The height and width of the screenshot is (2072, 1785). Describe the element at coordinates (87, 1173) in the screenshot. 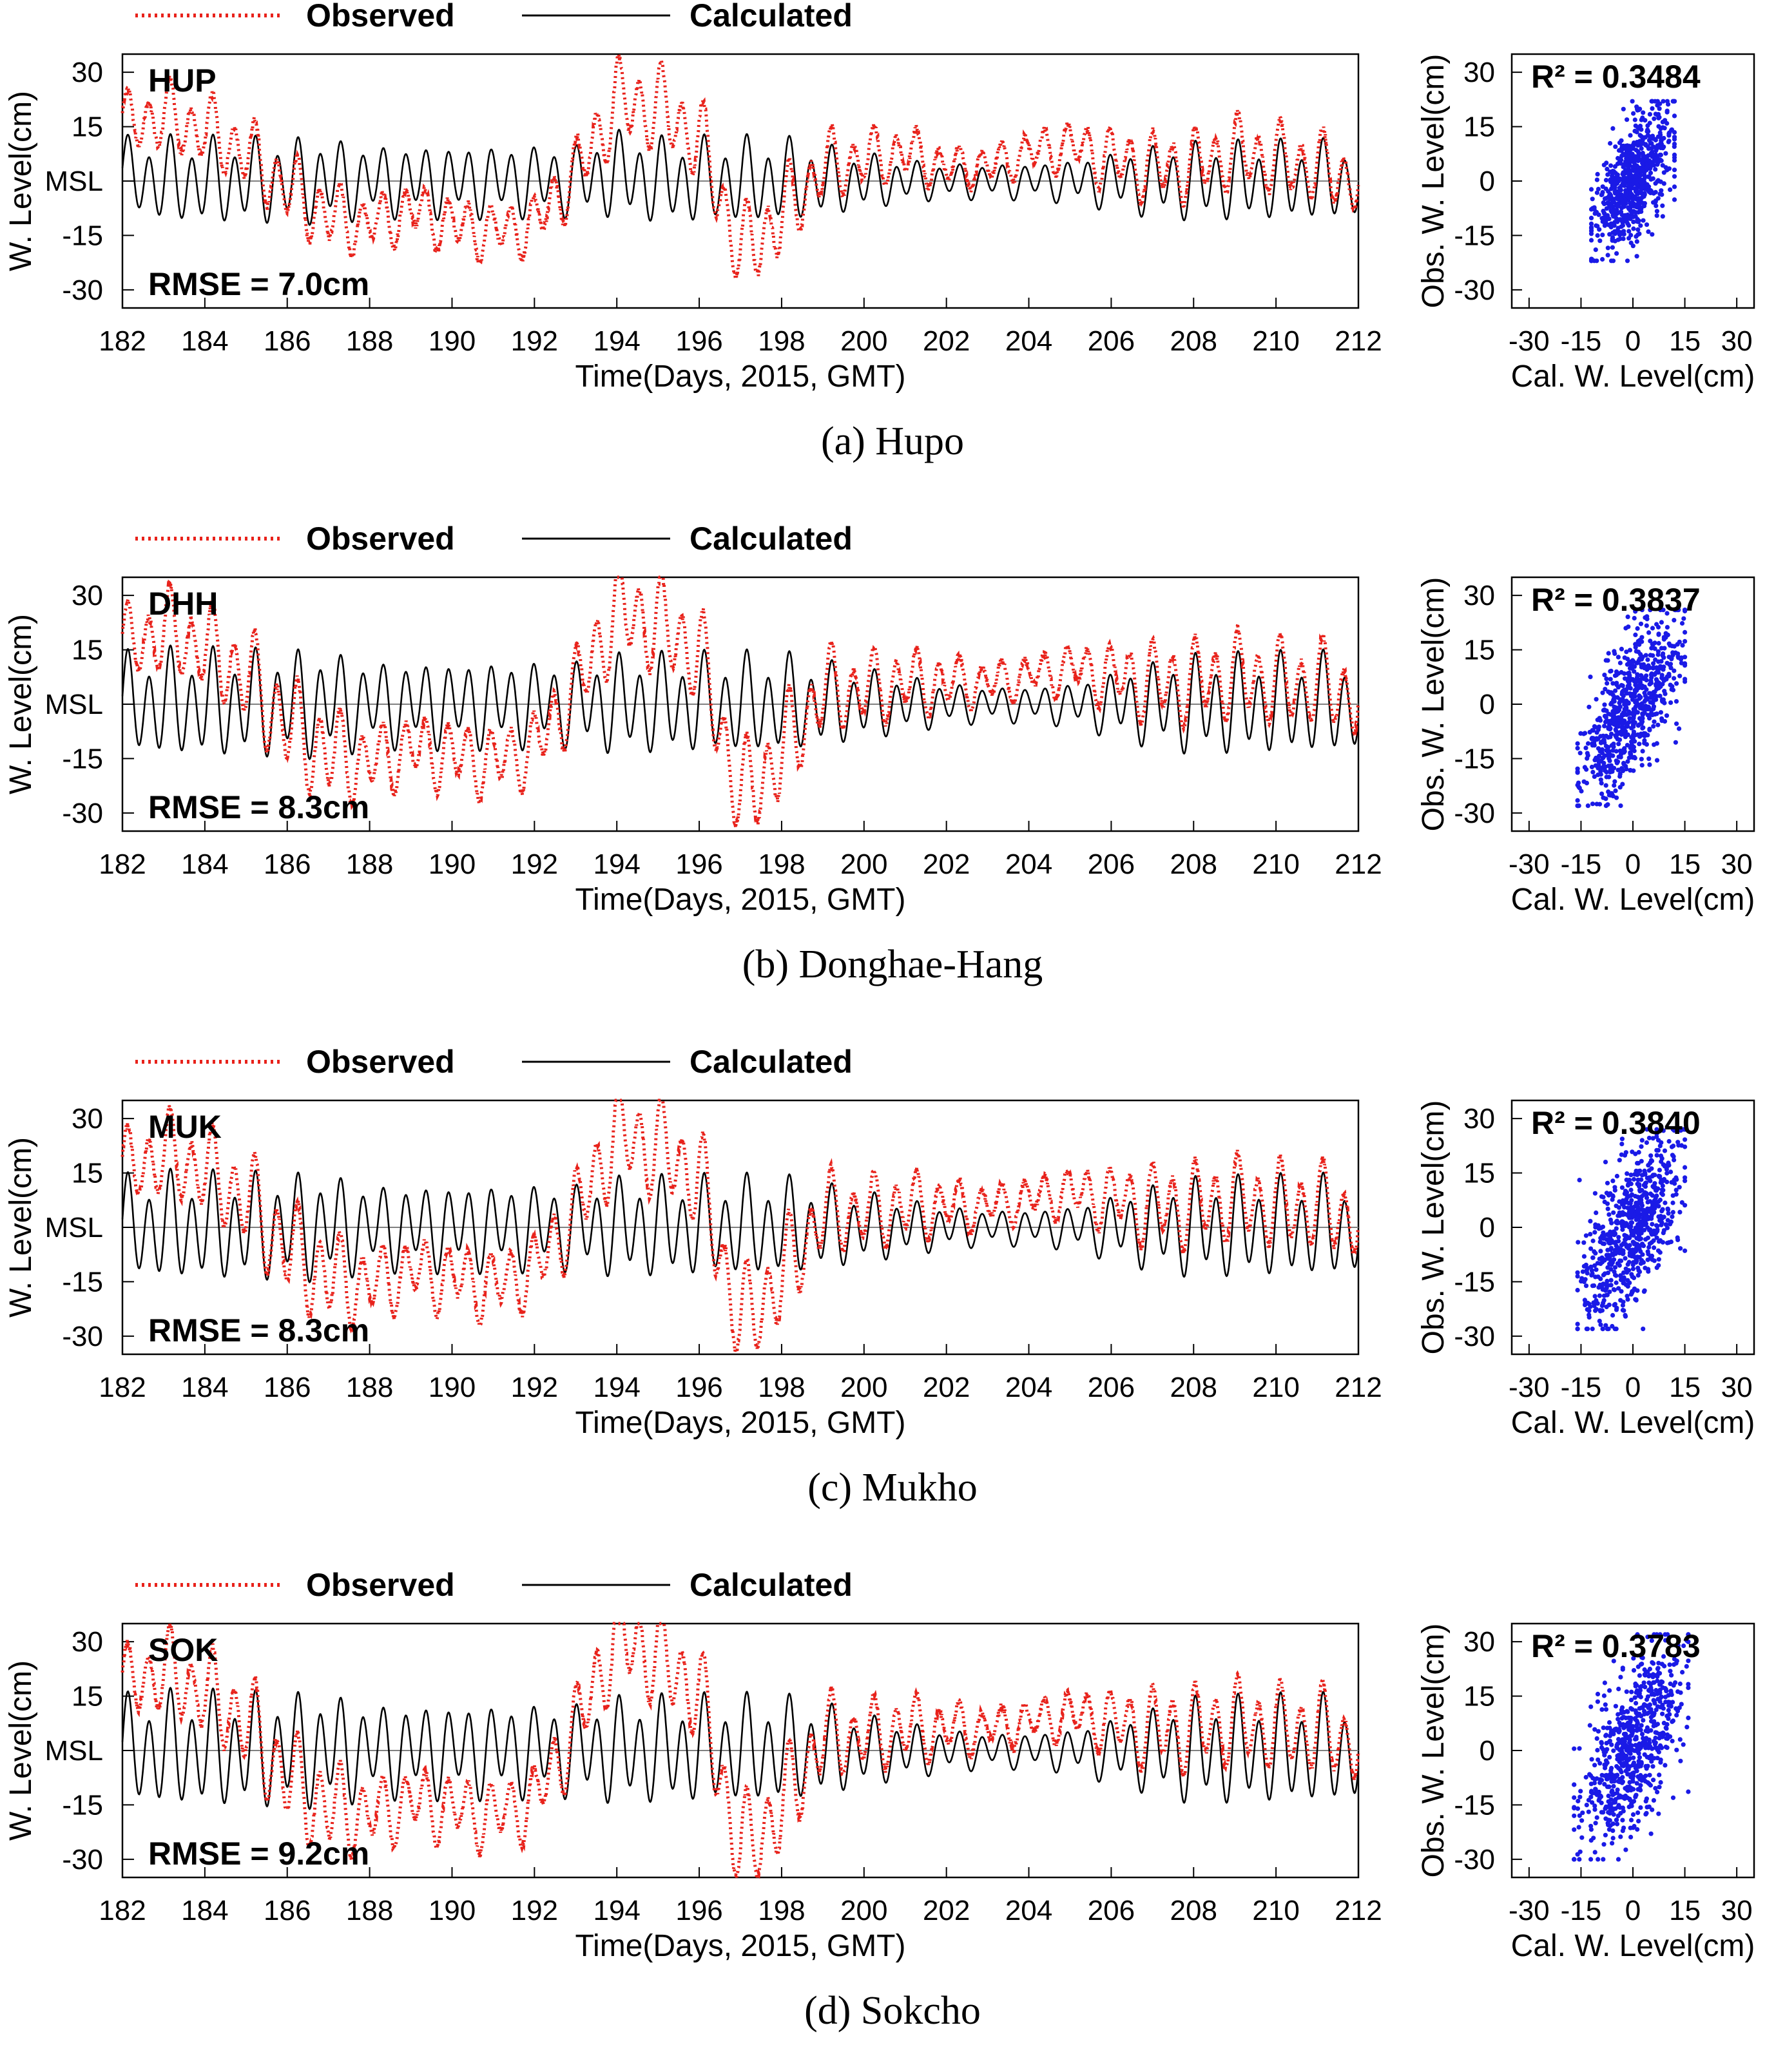

I see `ts-y-tick-label: 15` at that location.